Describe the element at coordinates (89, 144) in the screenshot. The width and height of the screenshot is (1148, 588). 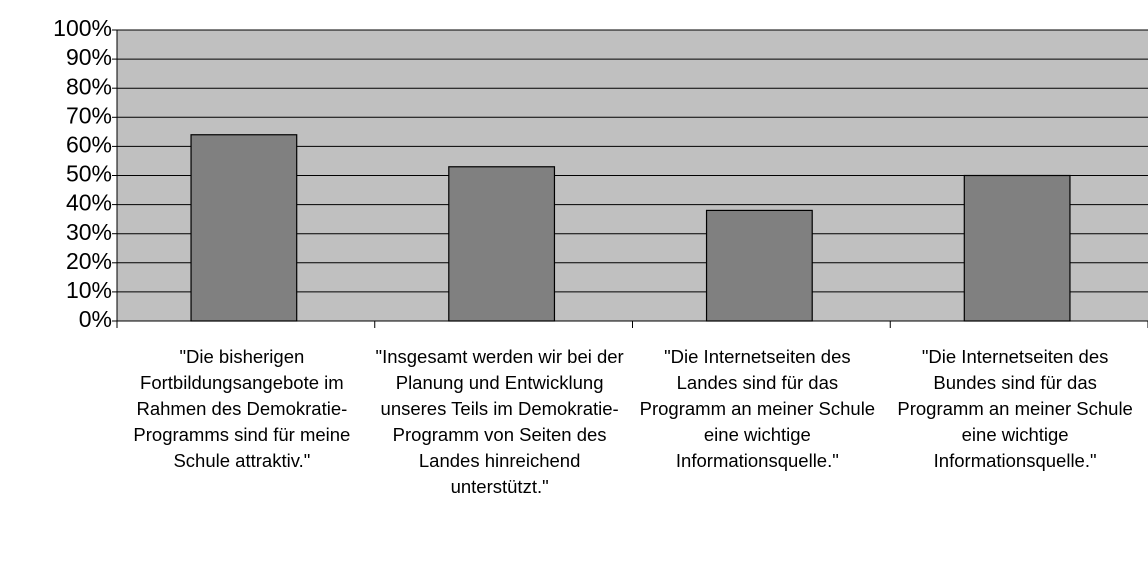
I see `y-tick-label: 60%` at that location.